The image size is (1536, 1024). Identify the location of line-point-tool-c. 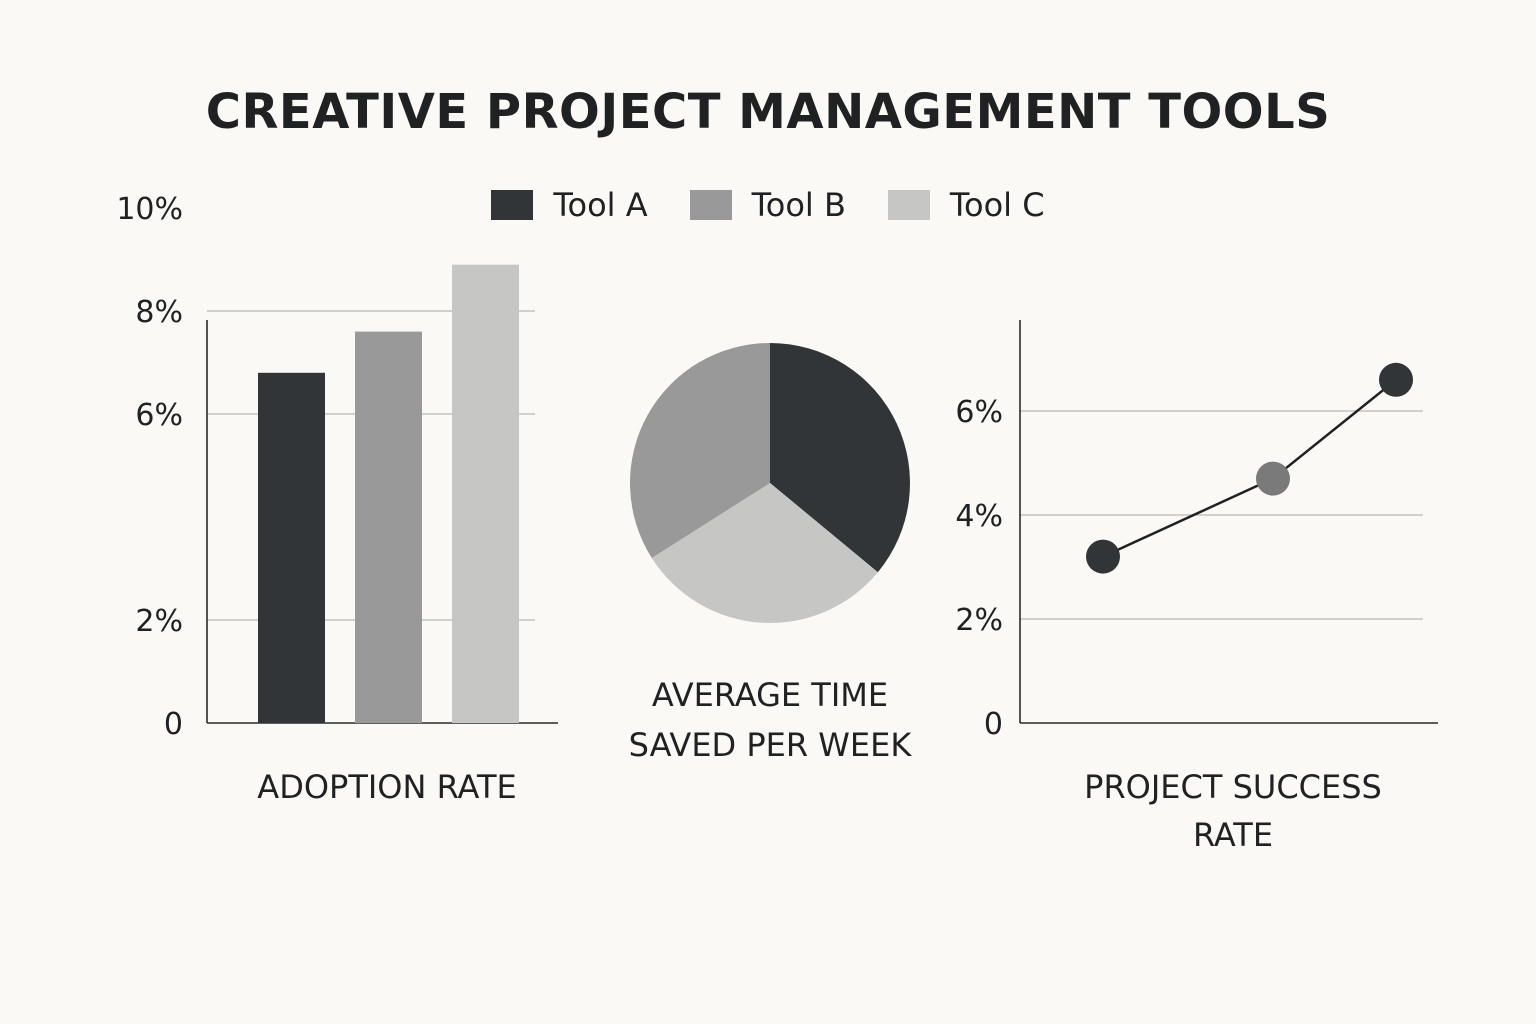
(1396, 379).